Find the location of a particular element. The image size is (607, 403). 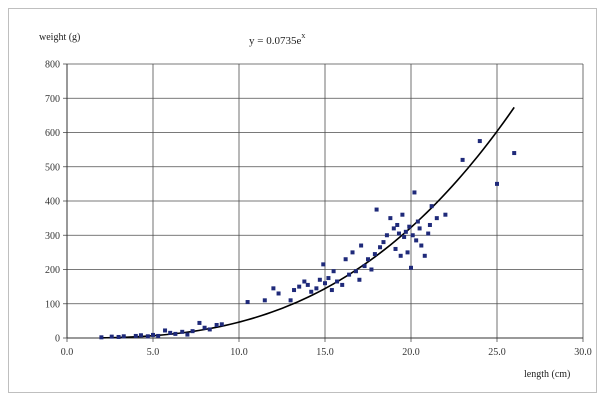

y-tick-label: 200 is located at coordinates (52, 270).